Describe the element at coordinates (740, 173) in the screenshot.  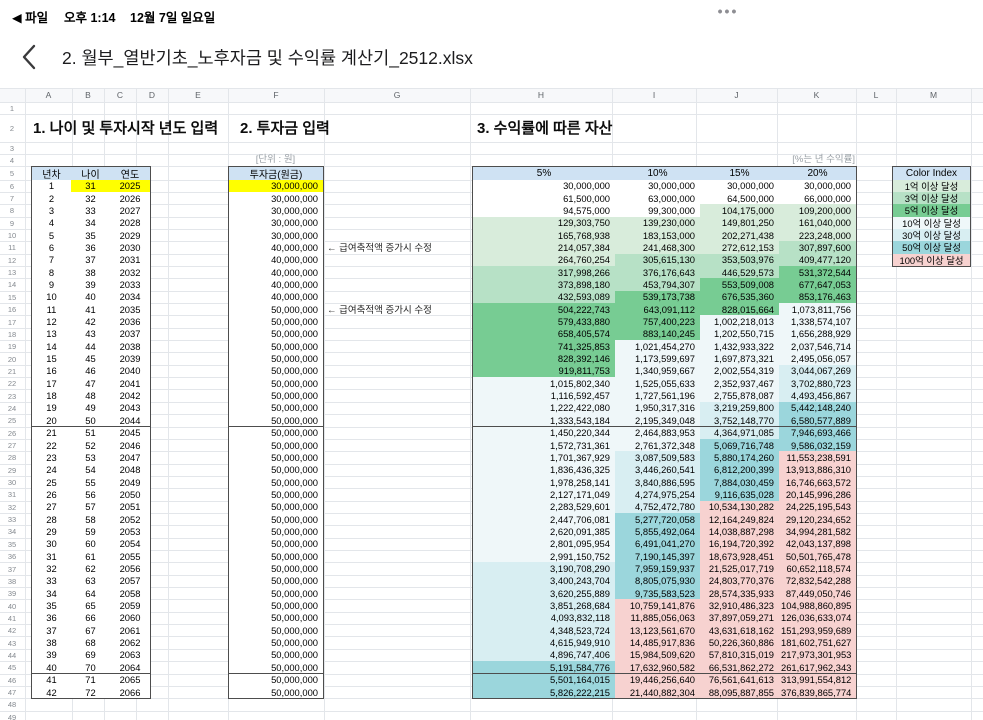
I see `rate-header: 15%` at that location.